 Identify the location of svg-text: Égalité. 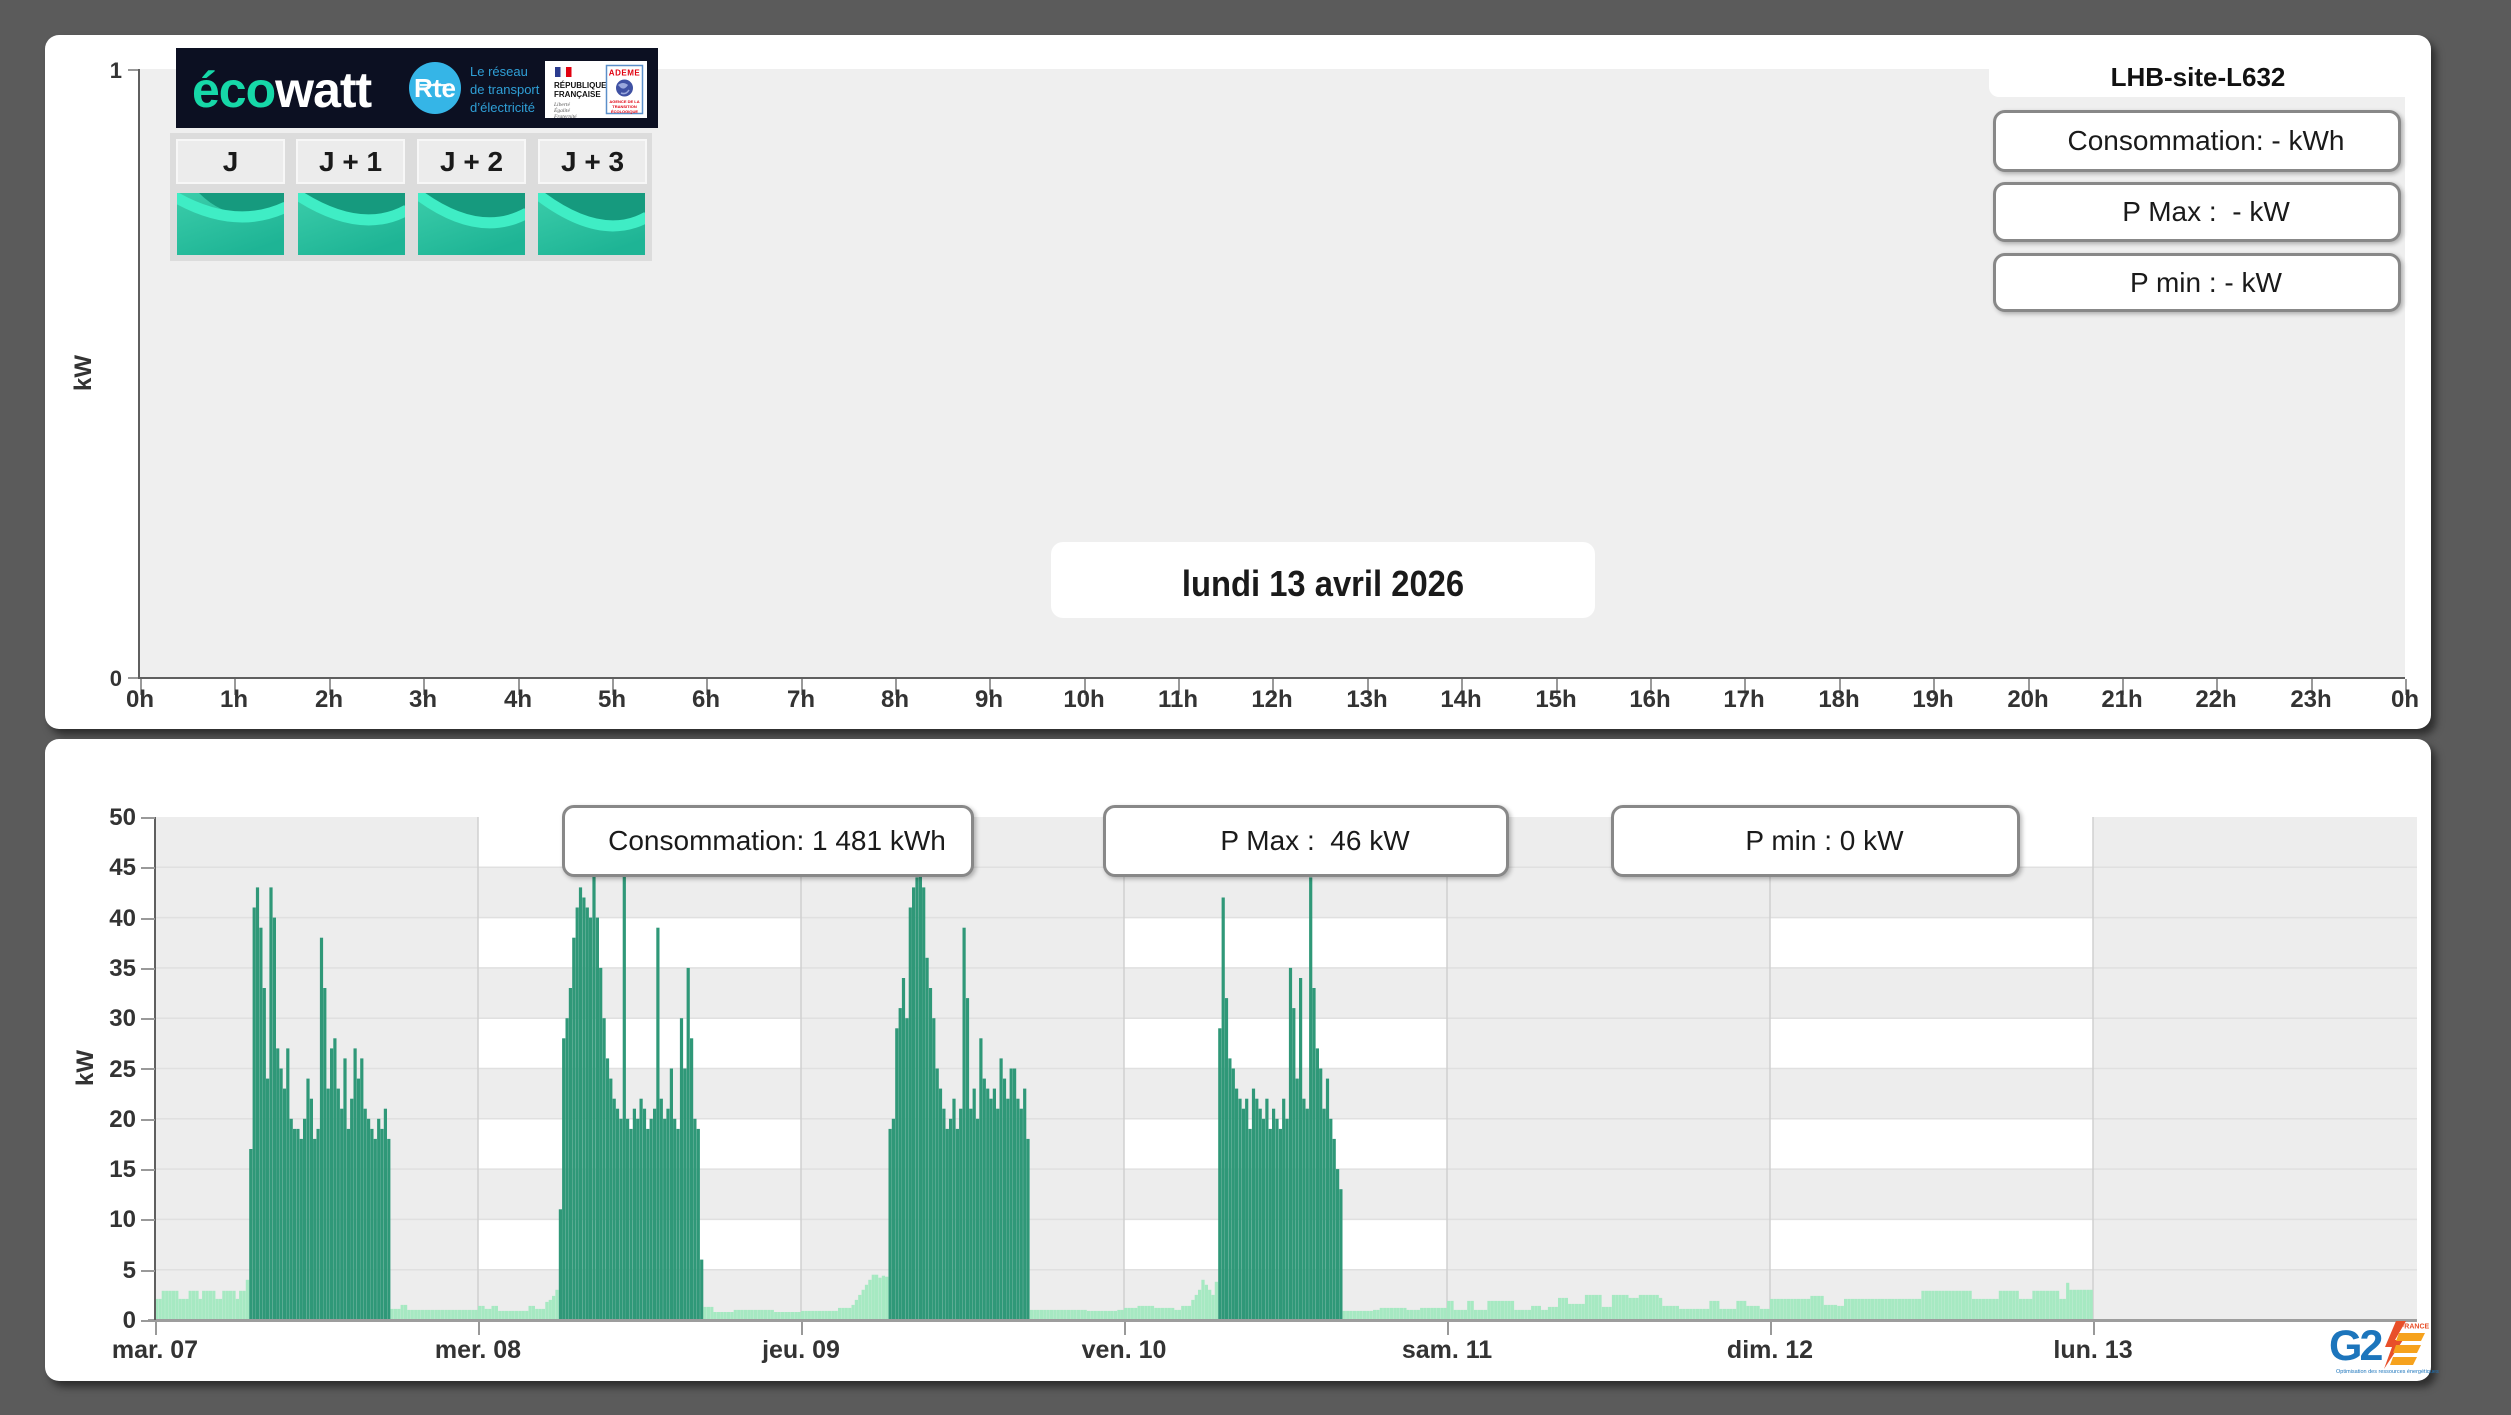
(561, 110).